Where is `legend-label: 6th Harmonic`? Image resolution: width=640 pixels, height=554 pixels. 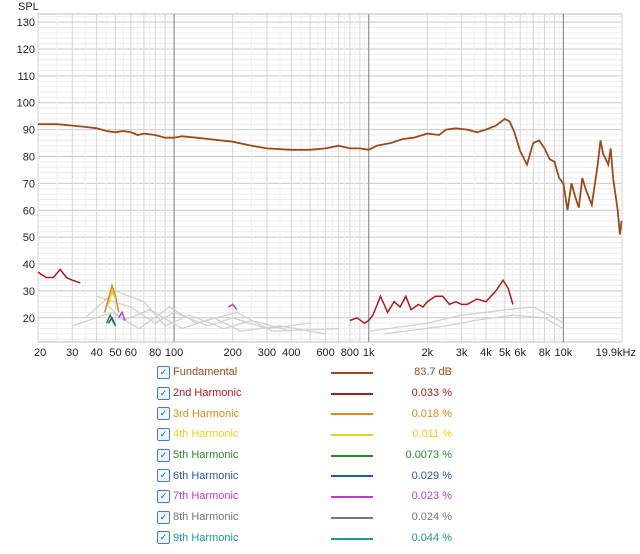
legend-label: 6th Harmonic is located at coordinates (206, 475).